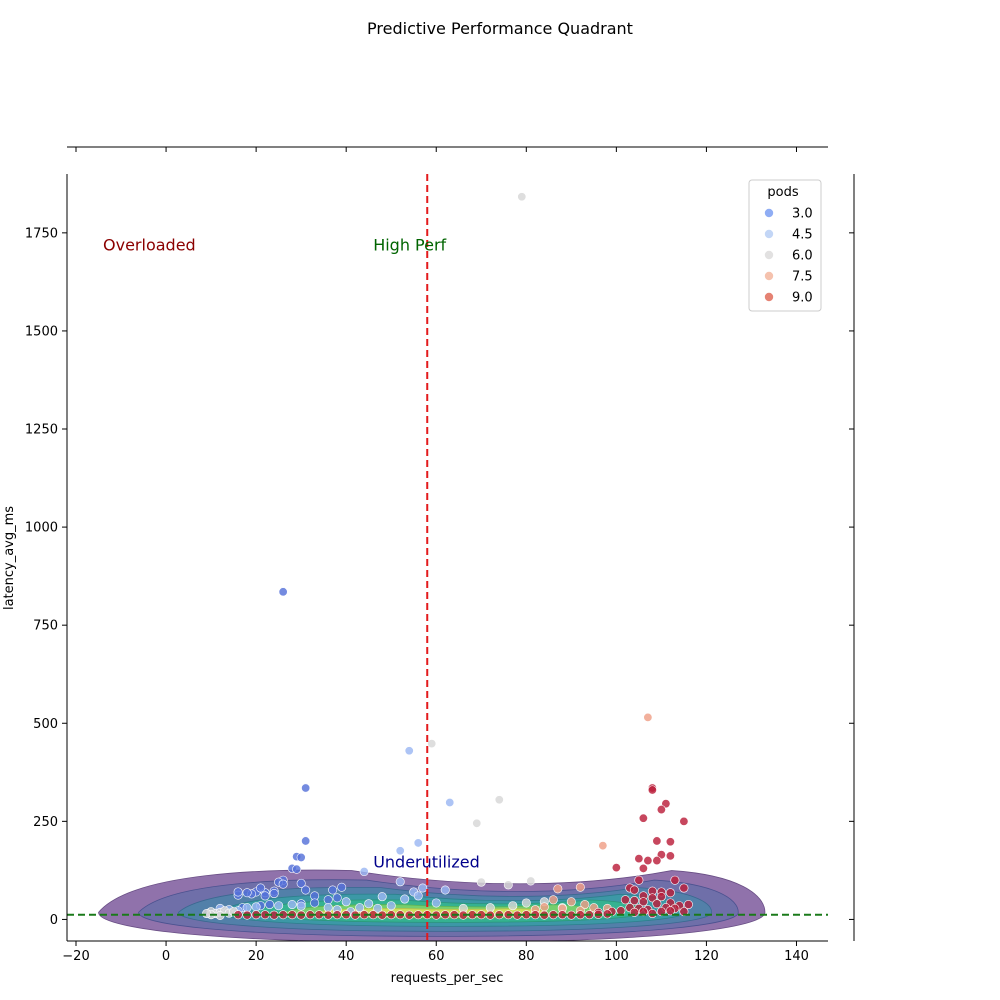 Image resolution: width=1000 pixels, height=1000 pixels. I want to click on x-tick-label: 0, so click(166, 956).